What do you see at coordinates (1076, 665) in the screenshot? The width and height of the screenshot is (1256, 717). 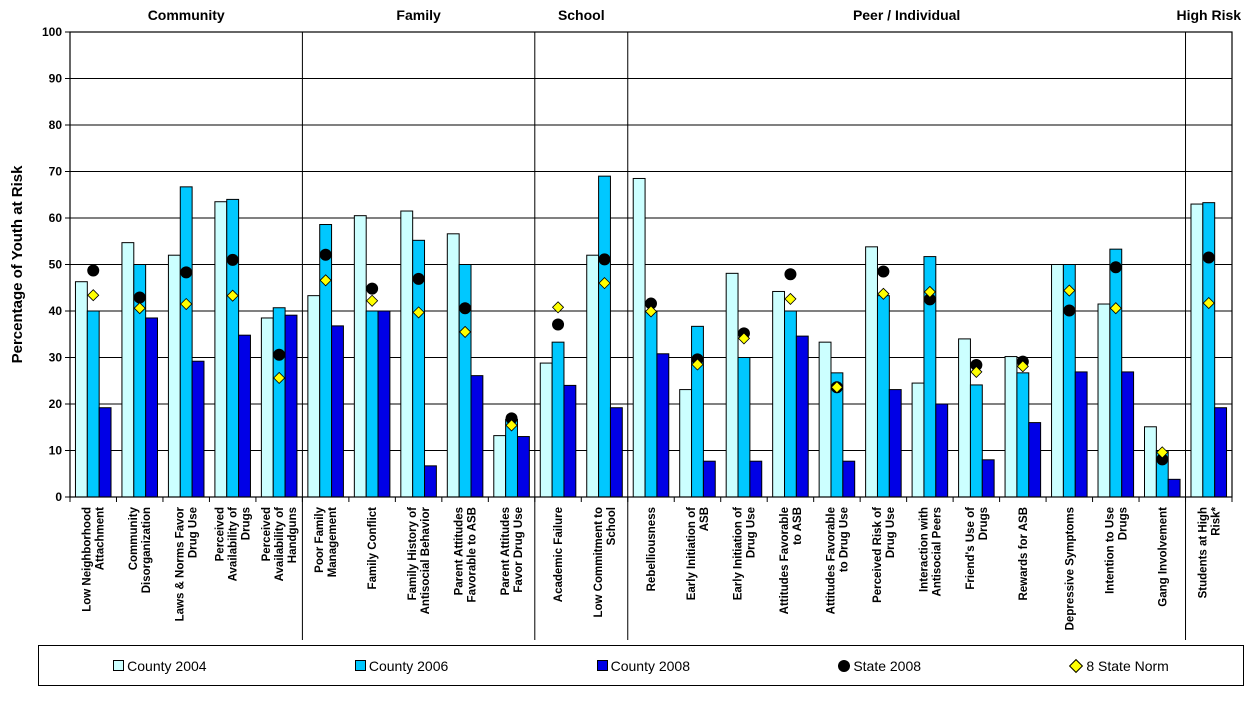 I see `legend-diamond-marker-icon` at bounding box center [1076, 665].